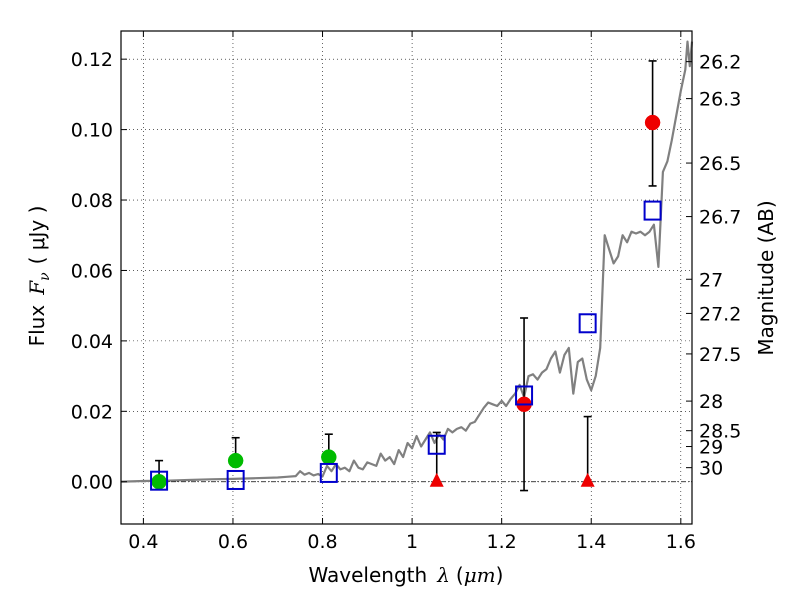  Describe the element at coordinates (711, 402) in the screenshot. I see `magnitude-tick-label: 28` at that location.